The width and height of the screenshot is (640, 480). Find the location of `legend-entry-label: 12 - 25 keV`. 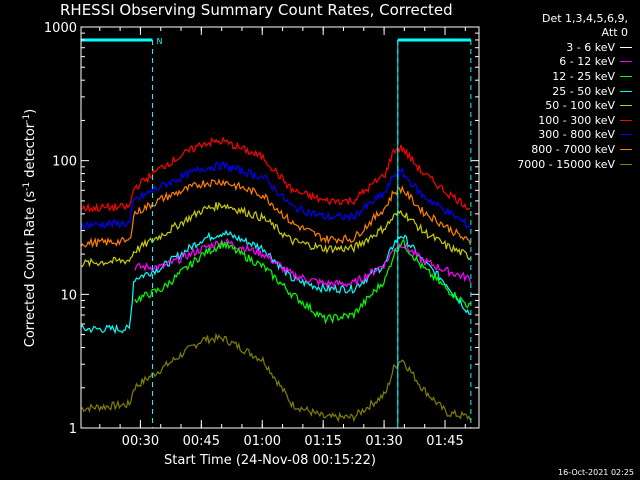

legend-entry-label: 12 - 25 keV is located at coordinates (583, 76).